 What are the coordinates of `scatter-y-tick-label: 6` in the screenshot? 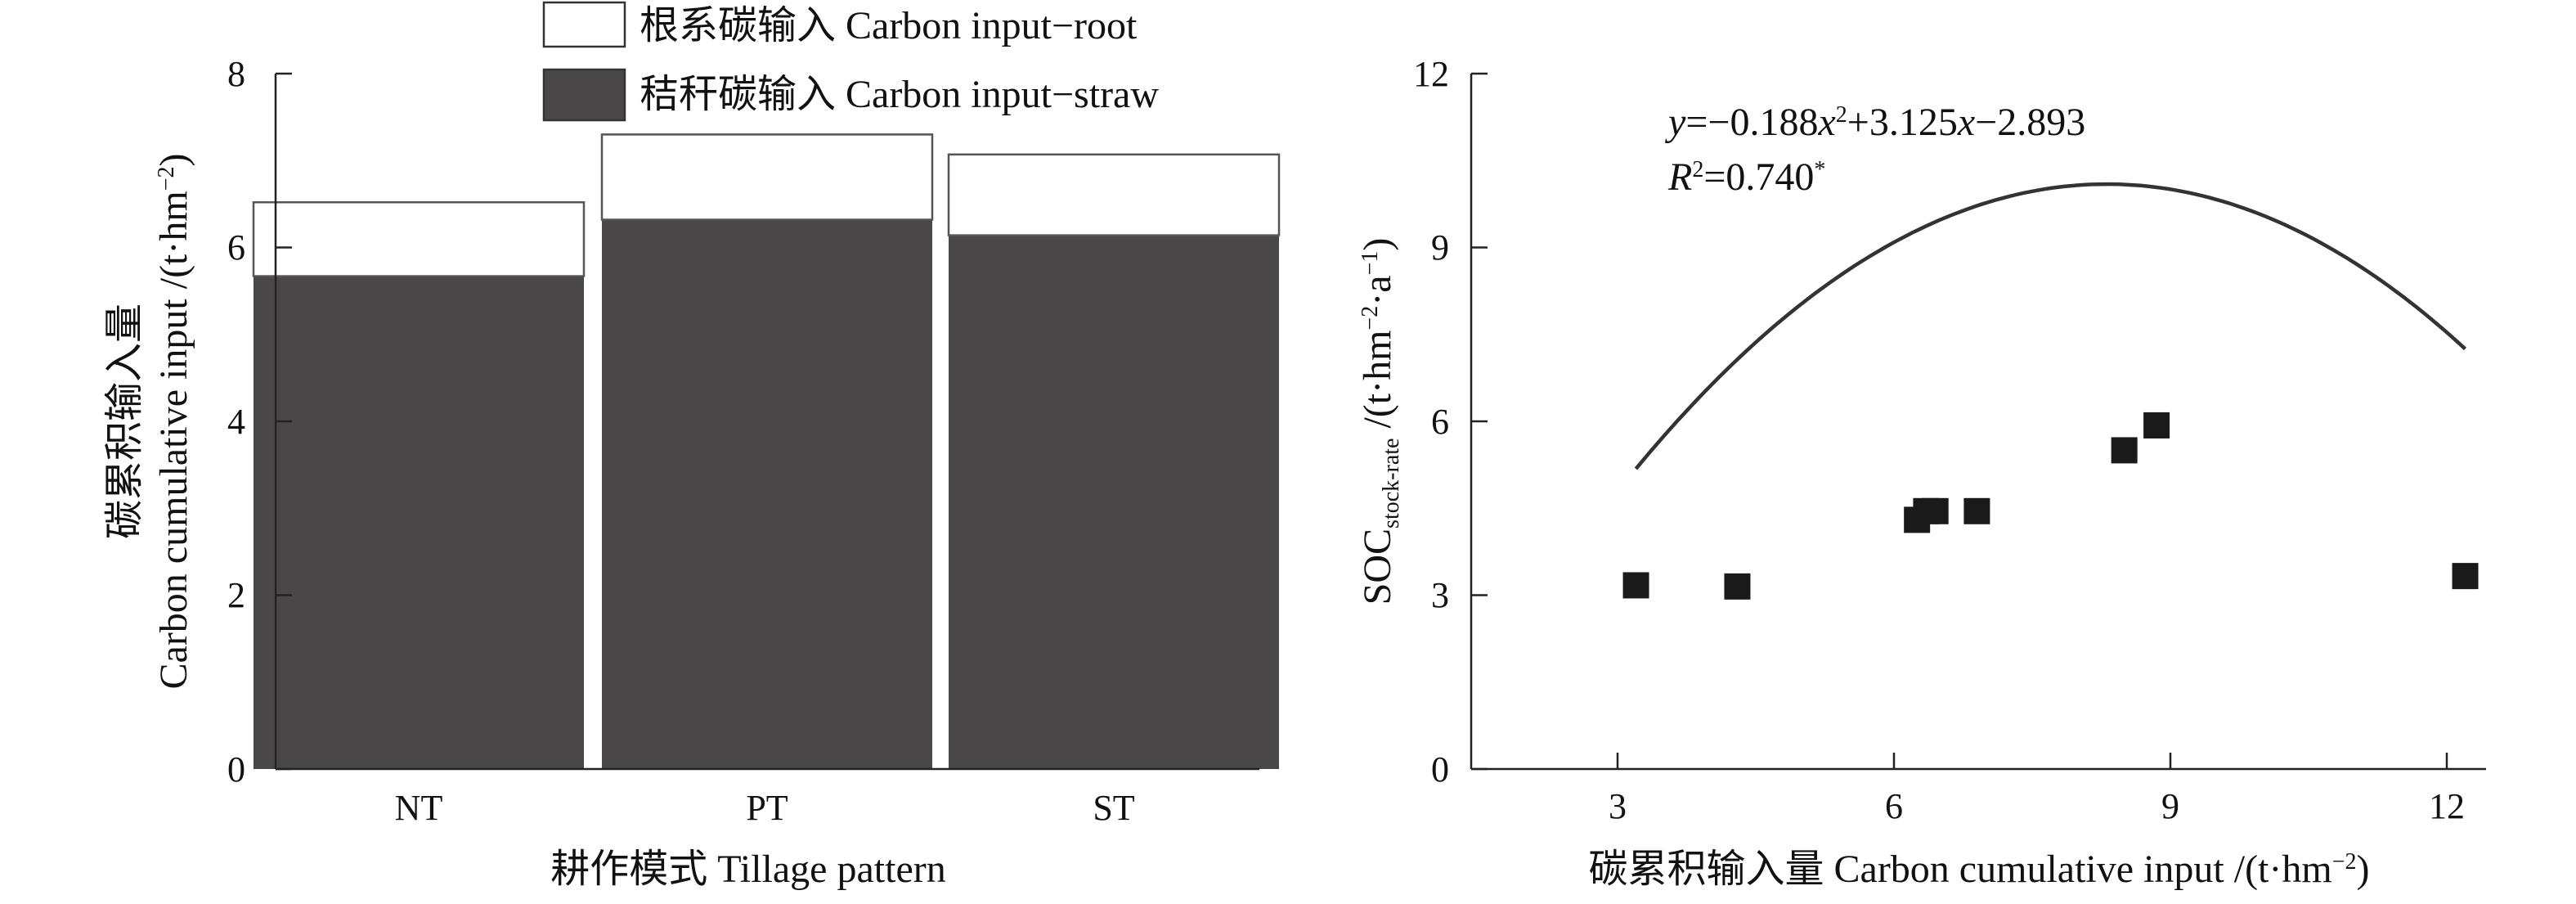 It's located at (1440, 422).